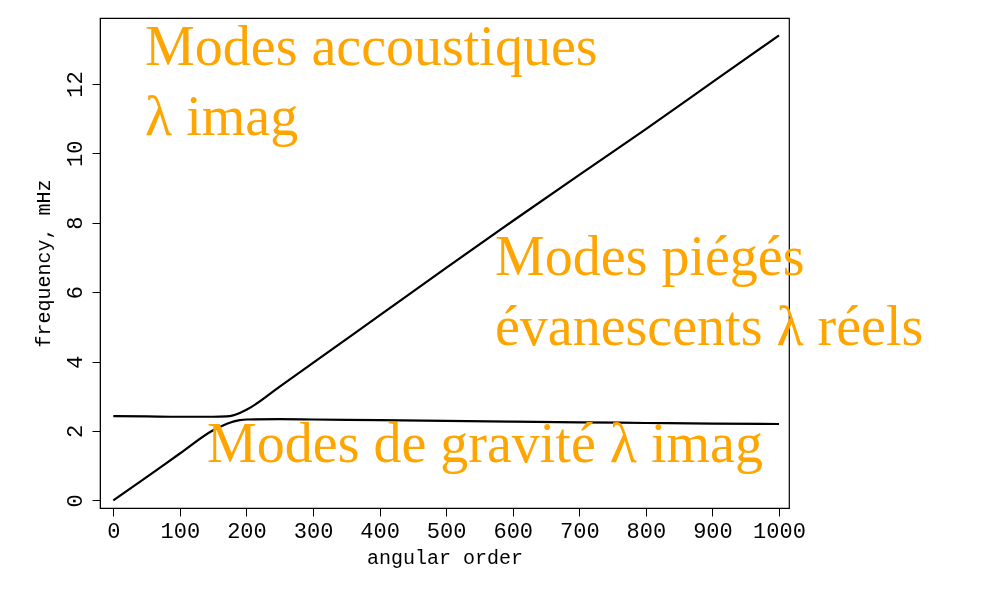 This screenshot has height=595, width=1003. Describe the element at coordinates (485, 443) in the screenshot. I see `annotation: Modes de gravité λ imag` at that location.